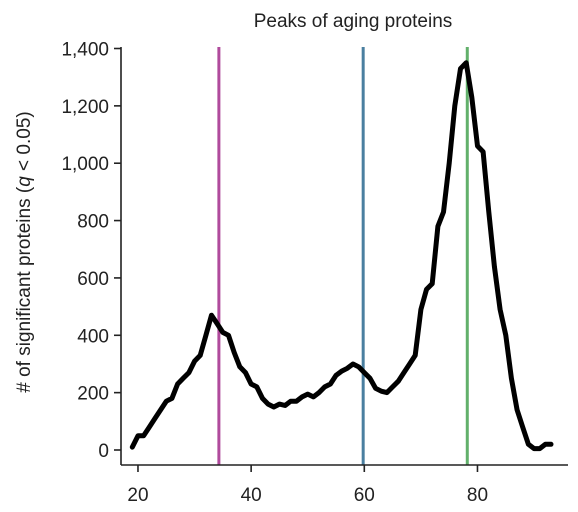  Describe the element at coordinates (137, 495) in the screenshot. I see `x-tick-label: 20` at that location.